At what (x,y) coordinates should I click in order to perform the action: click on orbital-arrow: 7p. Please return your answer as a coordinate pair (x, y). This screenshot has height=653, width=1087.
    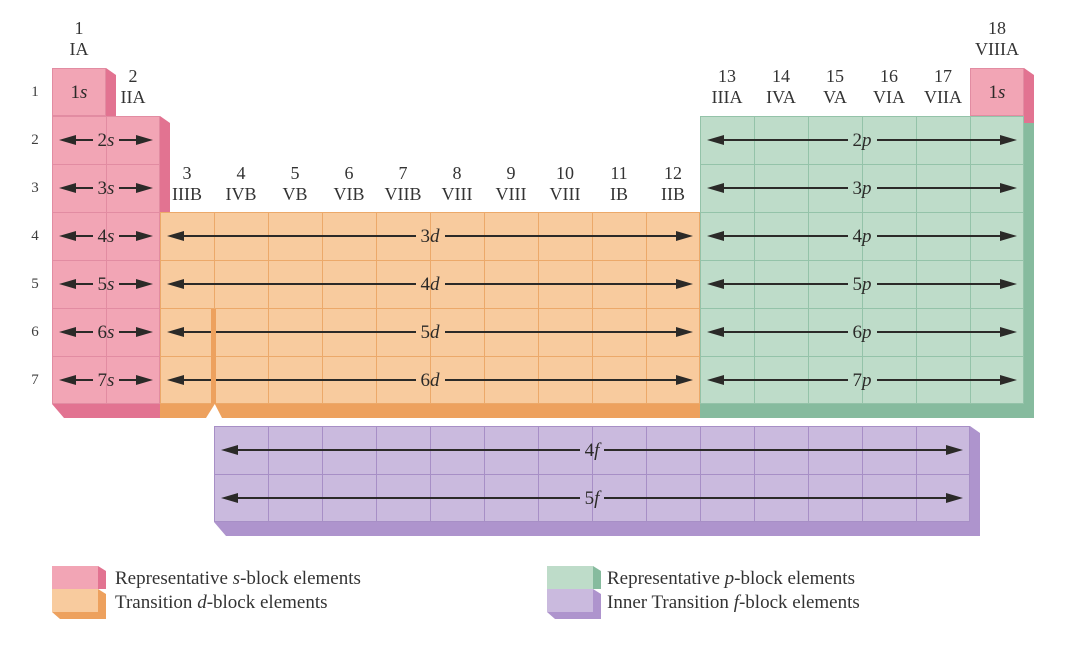
    Looking at the image, I should click on (862, 380).